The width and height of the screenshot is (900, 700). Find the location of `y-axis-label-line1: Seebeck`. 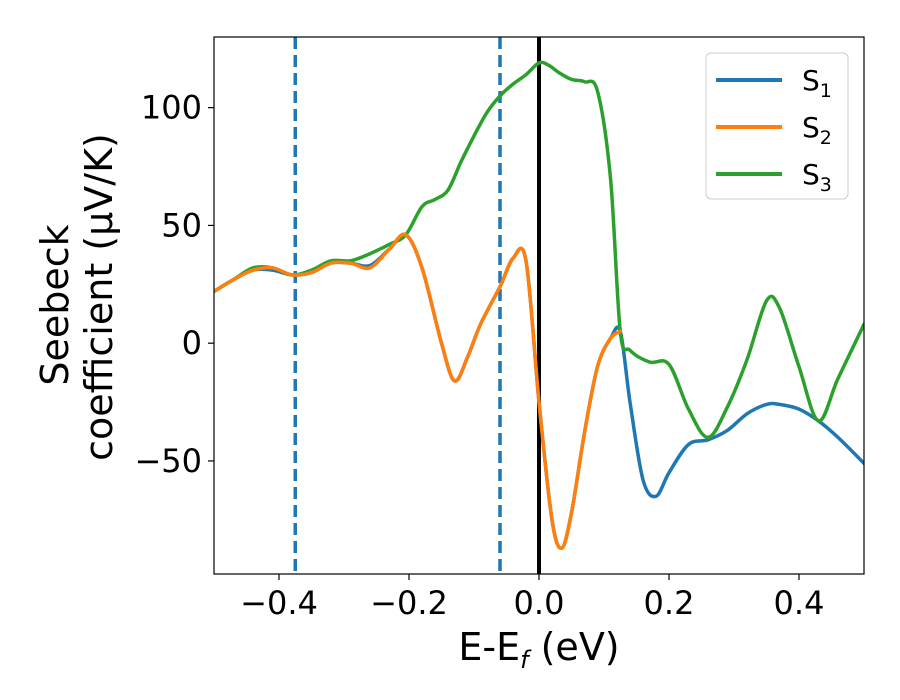

y-axis-label-line1: Seebeck is located at coordinates (55, 304).